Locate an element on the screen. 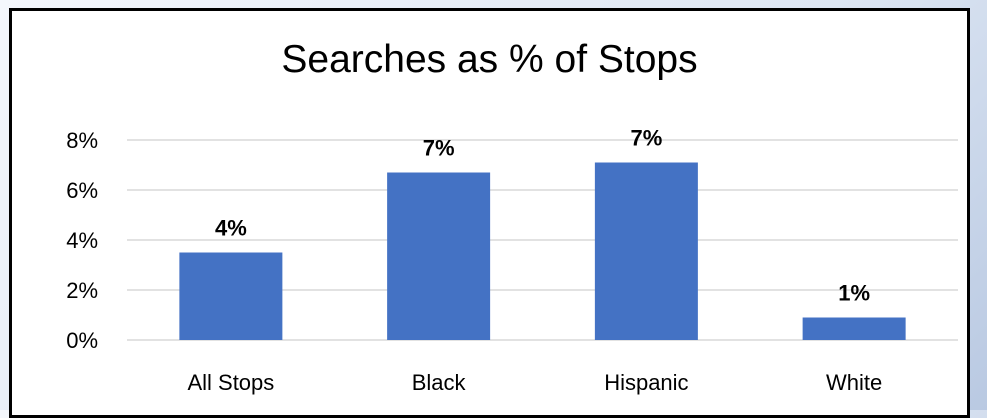 This screenshot has height=418, width=987. x-category-label: All Stops is located at coordinates (230, 382).